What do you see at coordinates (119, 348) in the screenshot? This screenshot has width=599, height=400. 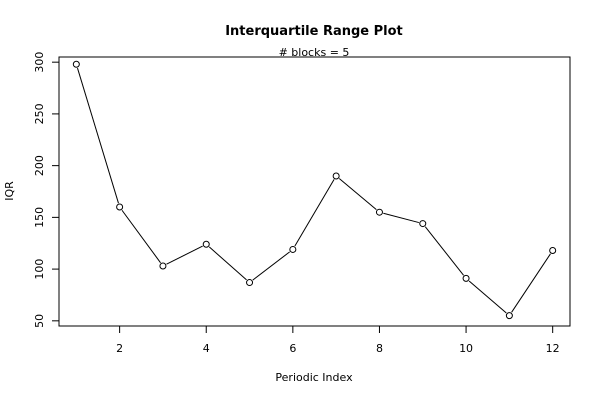 I see `x-tick-label: 2` at bounding box center [119, 348].